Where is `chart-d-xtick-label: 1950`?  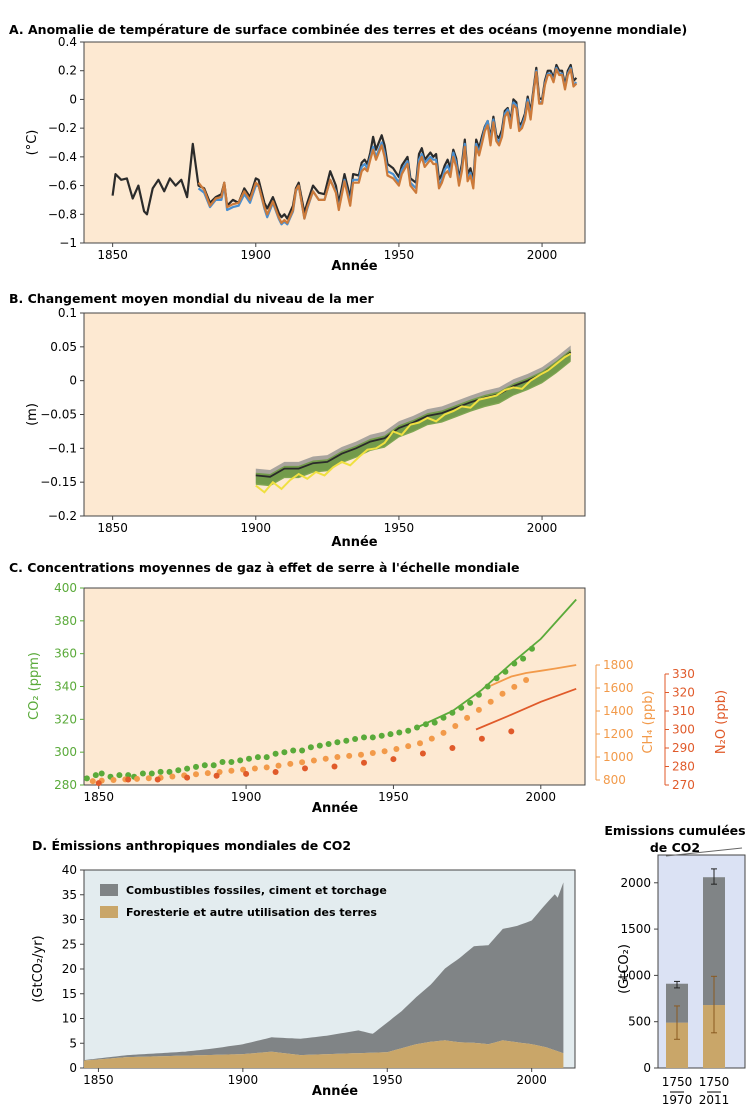
chart-d-xtick-label: 1950 is located at coordinates (387, 1080).